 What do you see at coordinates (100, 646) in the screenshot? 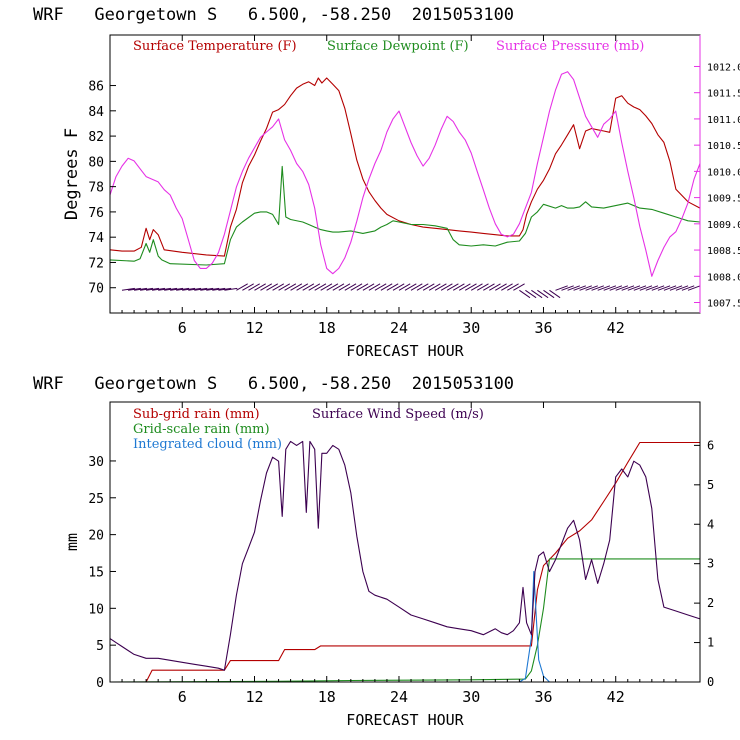
I see `y-tick-label: 5` at bounding box center [100, 646].